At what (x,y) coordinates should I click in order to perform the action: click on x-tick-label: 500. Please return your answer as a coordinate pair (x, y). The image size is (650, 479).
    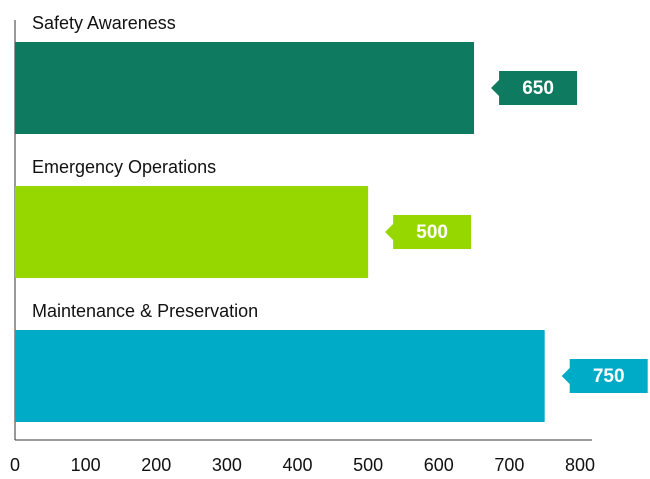
    Looking at the image, I should click on (368, 465).